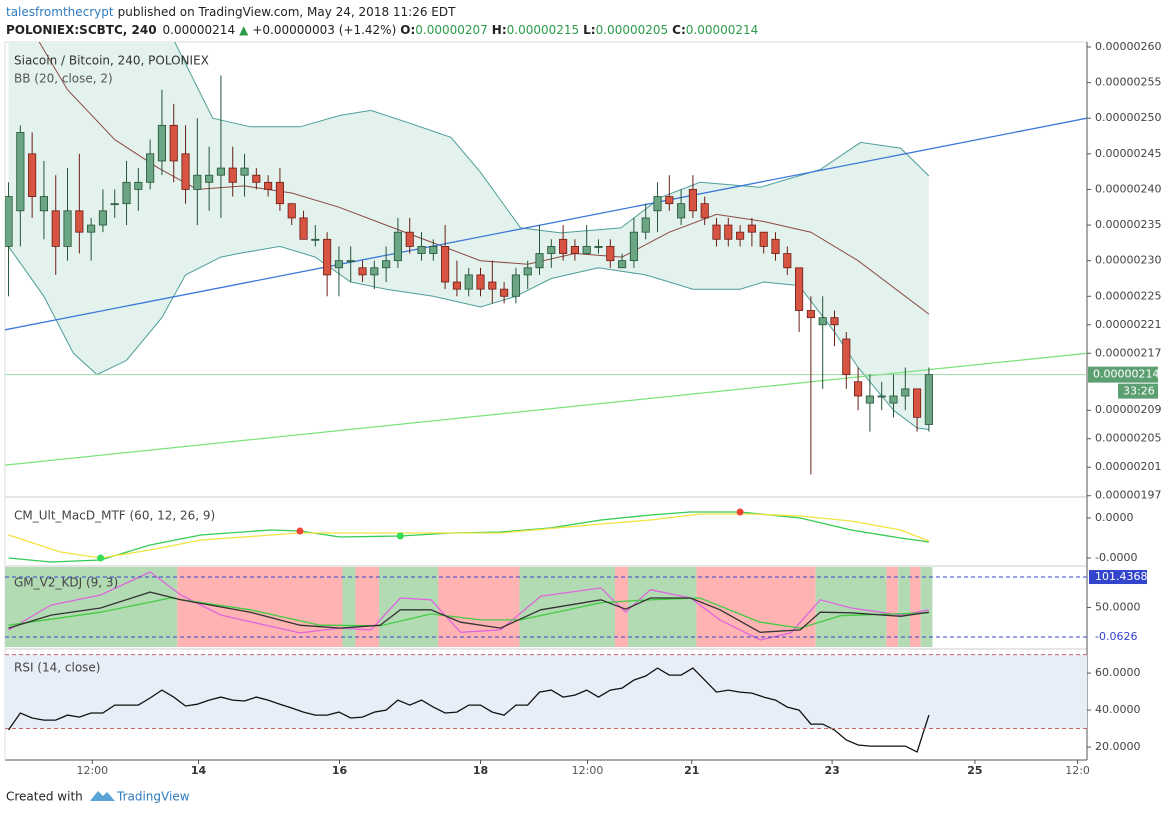 This screenshot has height=815, width=1165. Describe the element at coordinates (44, 797) in the screenshot. I see `footer-created: Created with` at that location.